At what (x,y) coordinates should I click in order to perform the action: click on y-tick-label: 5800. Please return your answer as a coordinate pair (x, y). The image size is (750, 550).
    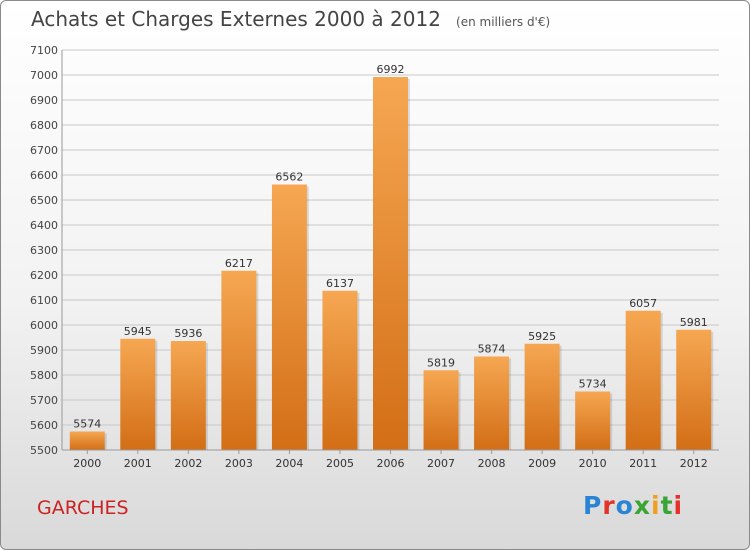
    Looking at the image, I should click on (44, 375).